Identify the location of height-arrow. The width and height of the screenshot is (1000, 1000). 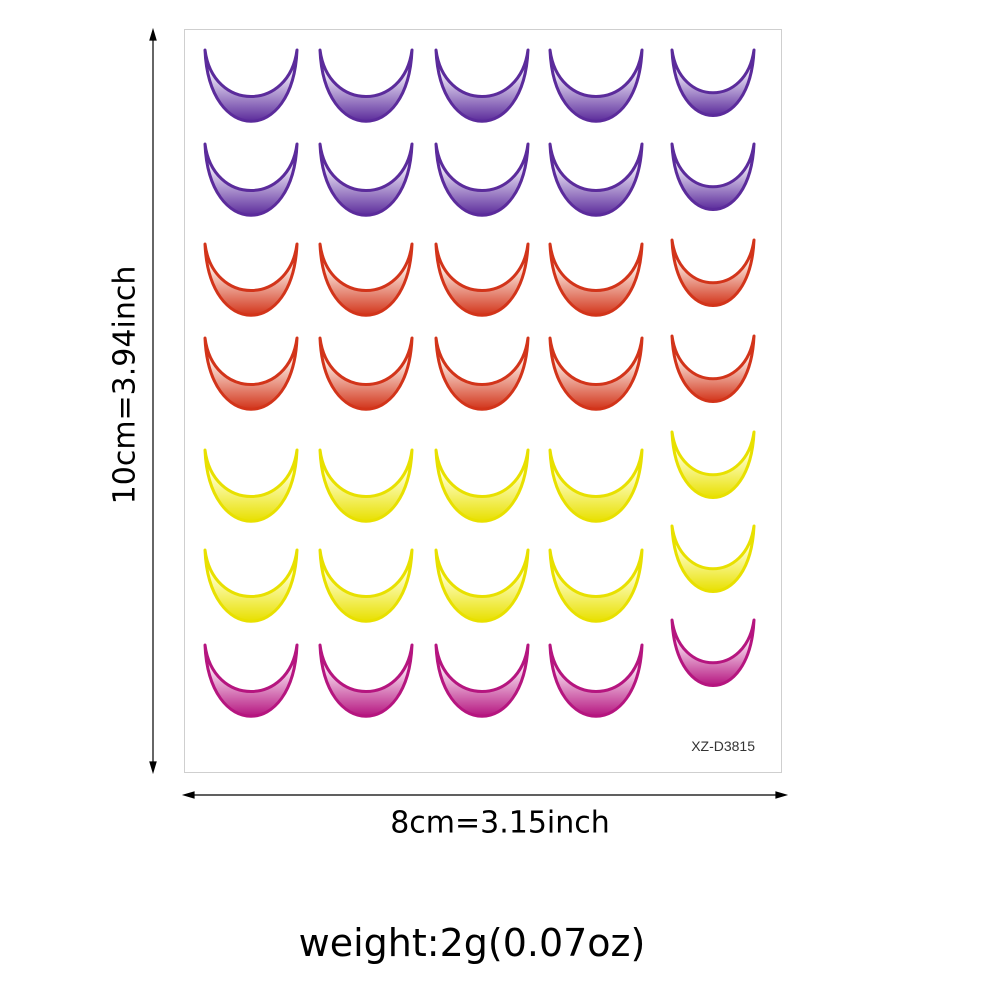
(153, 401).